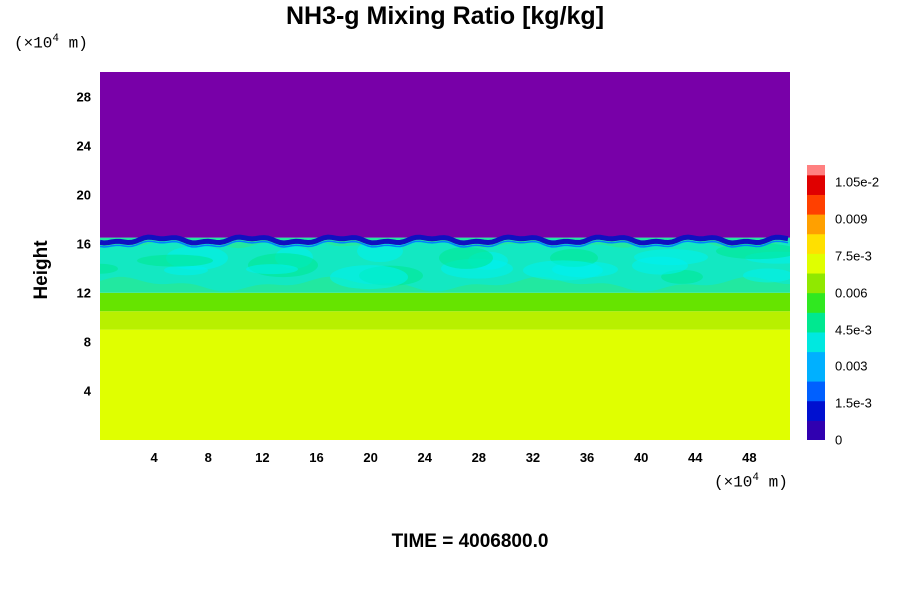 This screenshot has width=900, height=600. Describe the element at coordinates (445, 16) in the screenshot. I see `chart-title: NH3-g Mixing Ratio [kg/kg]` at that location.